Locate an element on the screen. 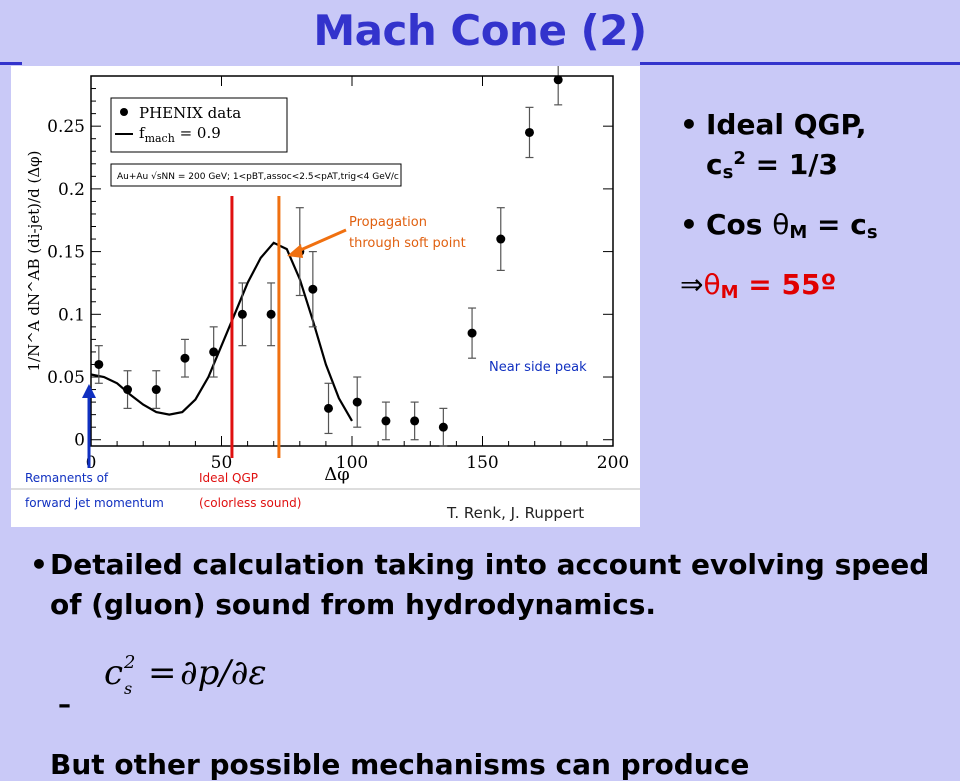  mach-curve is located at coordinates (221, 331).